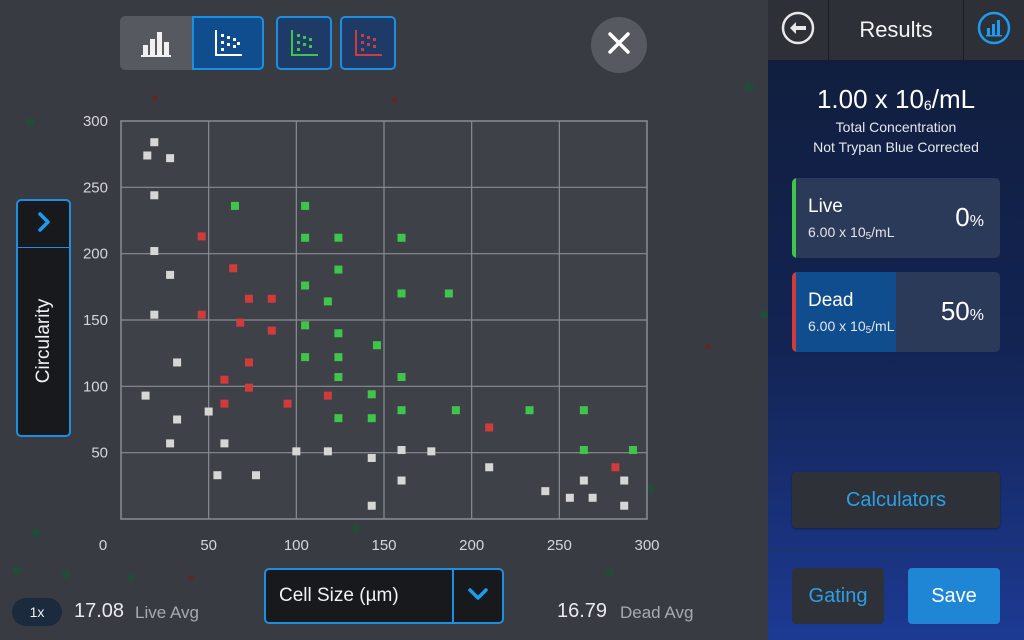  What do you see at coordinates (95, 187) in the screenshot?
I see `y-tick-label: 250` at bounding box center [95, 187].